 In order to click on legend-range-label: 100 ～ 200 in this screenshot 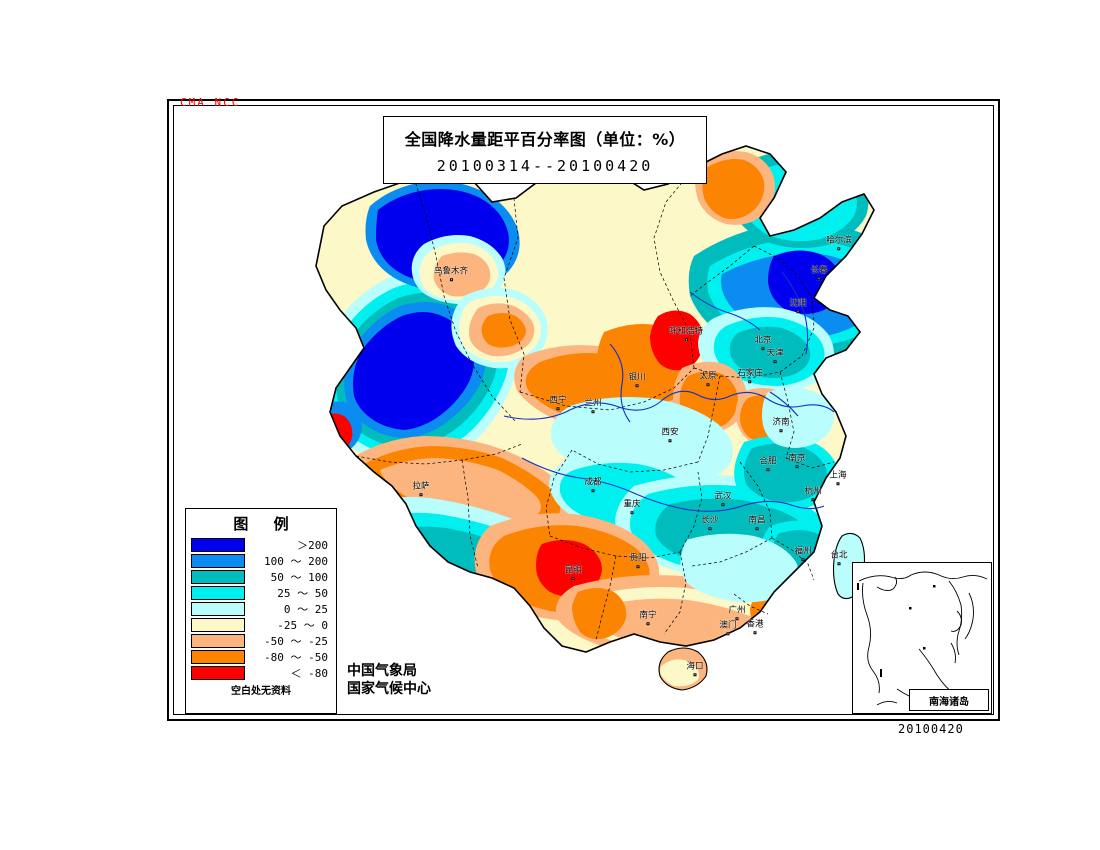, I will do `click(296, 561)`.